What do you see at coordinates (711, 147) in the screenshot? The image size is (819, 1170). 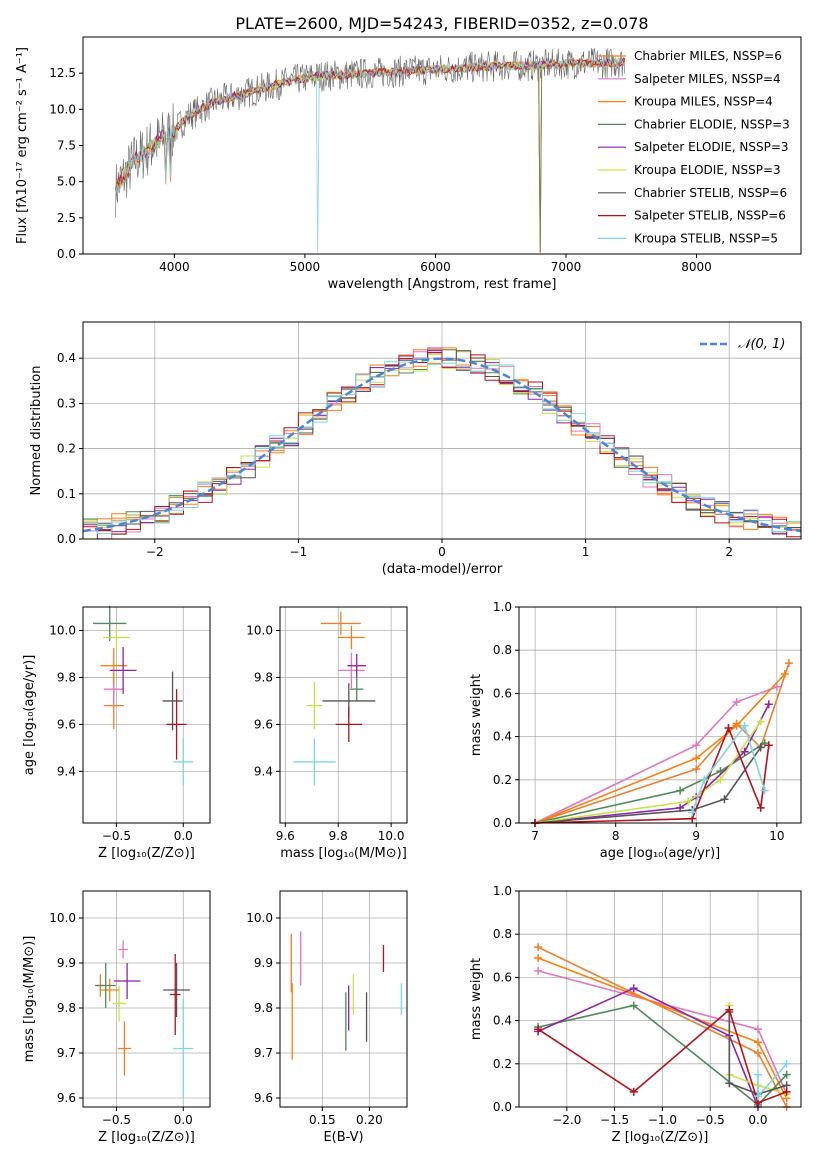 I see `legend-label: Salpeter ELODIE, NSSP=3` at bounding box center [711, 147].